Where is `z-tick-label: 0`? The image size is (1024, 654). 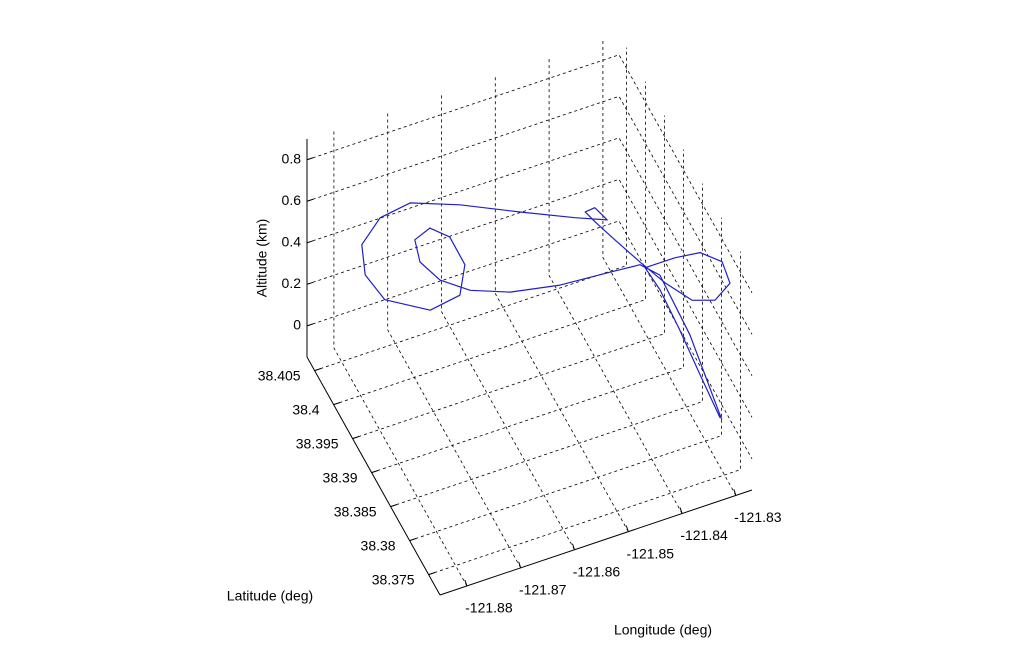 z-tick-label: 0 is located at coordinates (297, 325).